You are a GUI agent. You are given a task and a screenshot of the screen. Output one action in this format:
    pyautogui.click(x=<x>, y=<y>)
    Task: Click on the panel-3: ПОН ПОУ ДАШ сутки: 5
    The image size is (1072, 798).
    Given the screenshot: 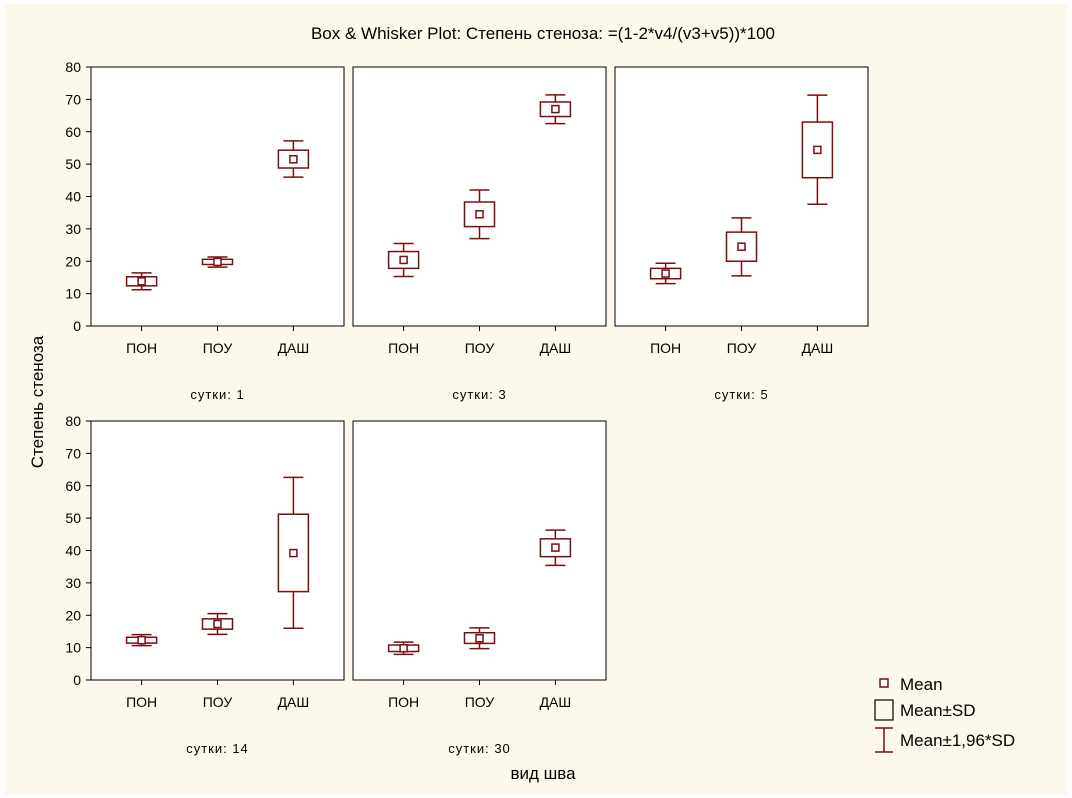 What is the action you would take?
    pyautogui.click(x=741, y=234)
    